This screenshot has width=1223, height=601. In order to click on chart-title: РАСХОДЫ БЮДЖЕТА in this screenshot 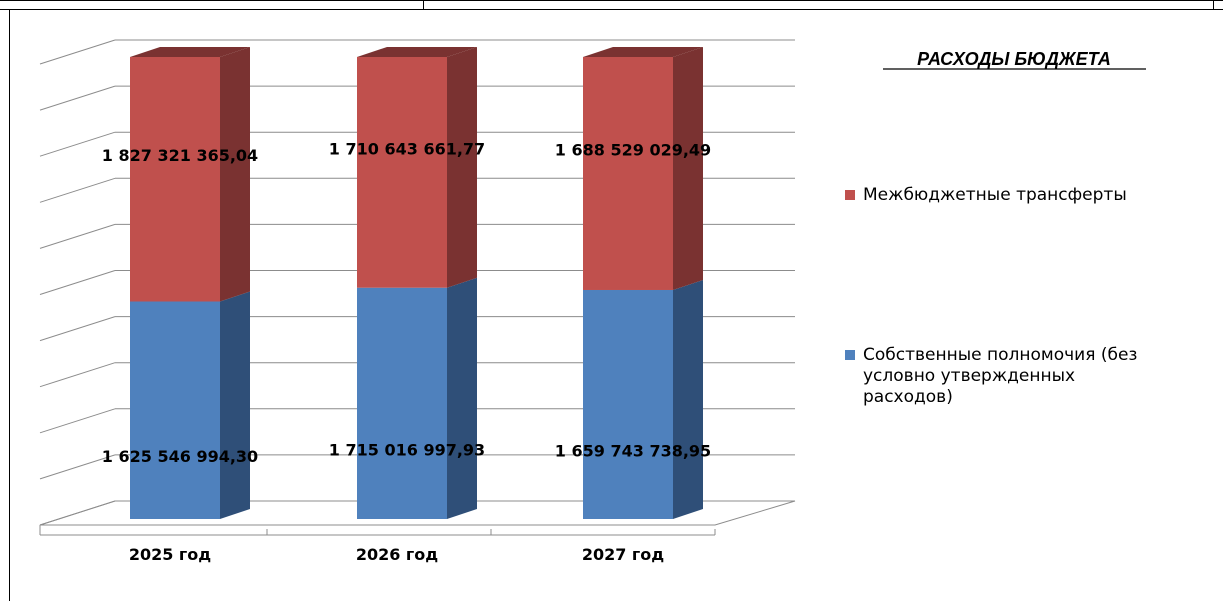, I will do `click(1014, 59)`.